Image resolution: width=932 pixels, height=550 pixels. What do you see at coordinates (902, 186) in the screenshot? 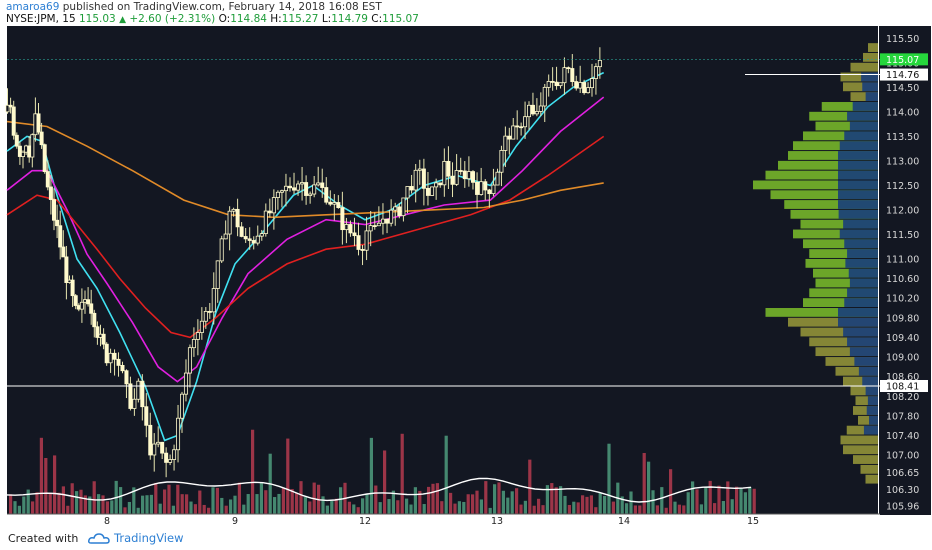
I see `y-tick-label: 112.50` at bounding box center [902, 186].